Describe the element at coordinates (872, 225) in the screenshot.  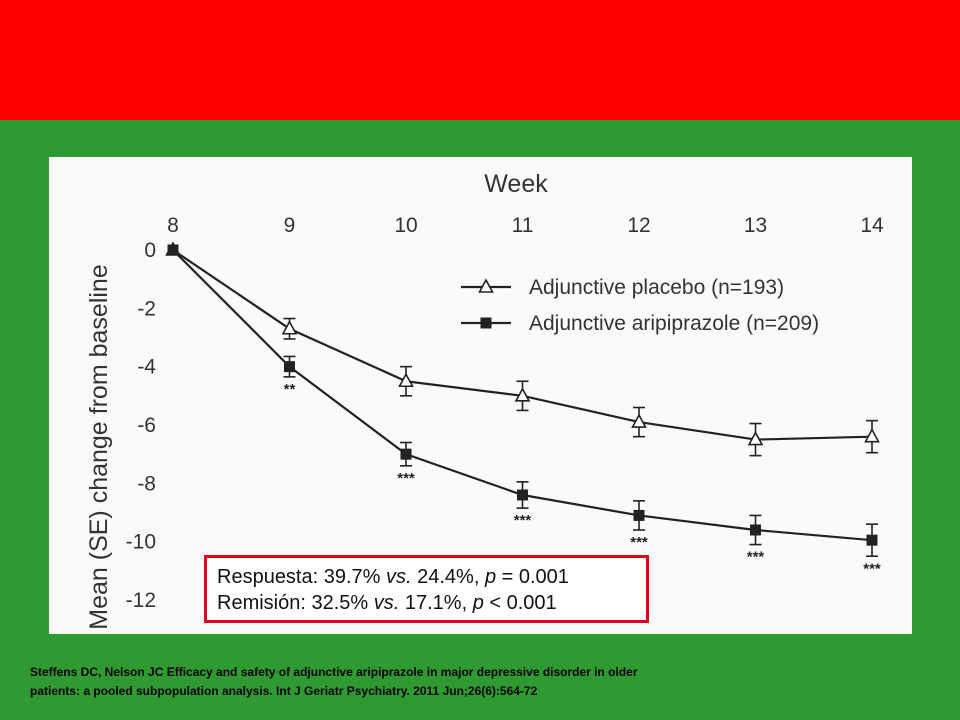
I see `x-tick-label: 14` at that location.